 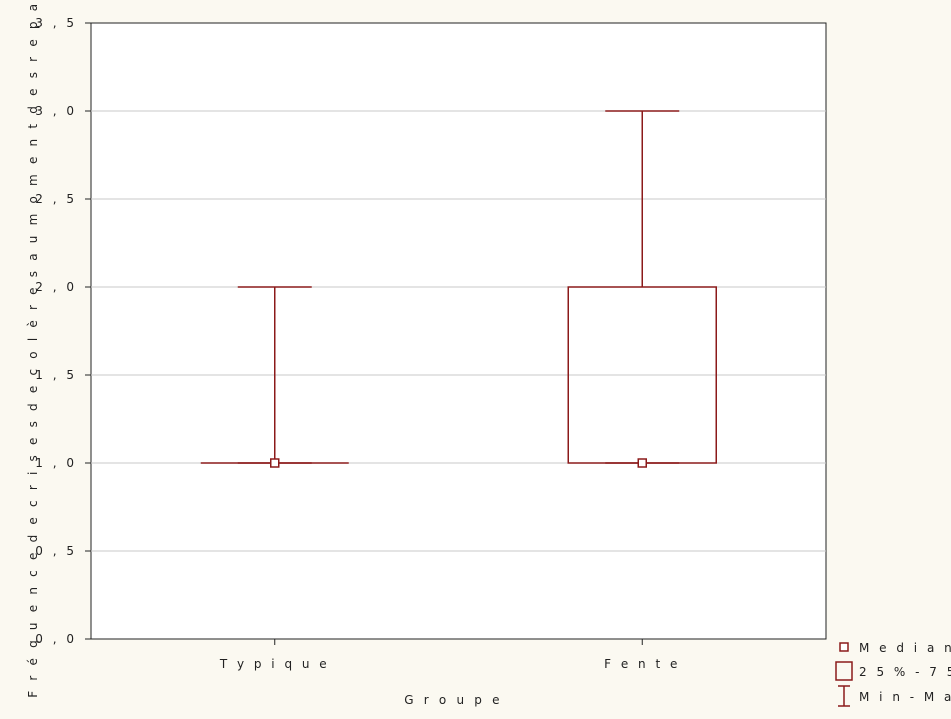 I want to click on x-axis-title: G r o u p e, so click(x=453, y=700).